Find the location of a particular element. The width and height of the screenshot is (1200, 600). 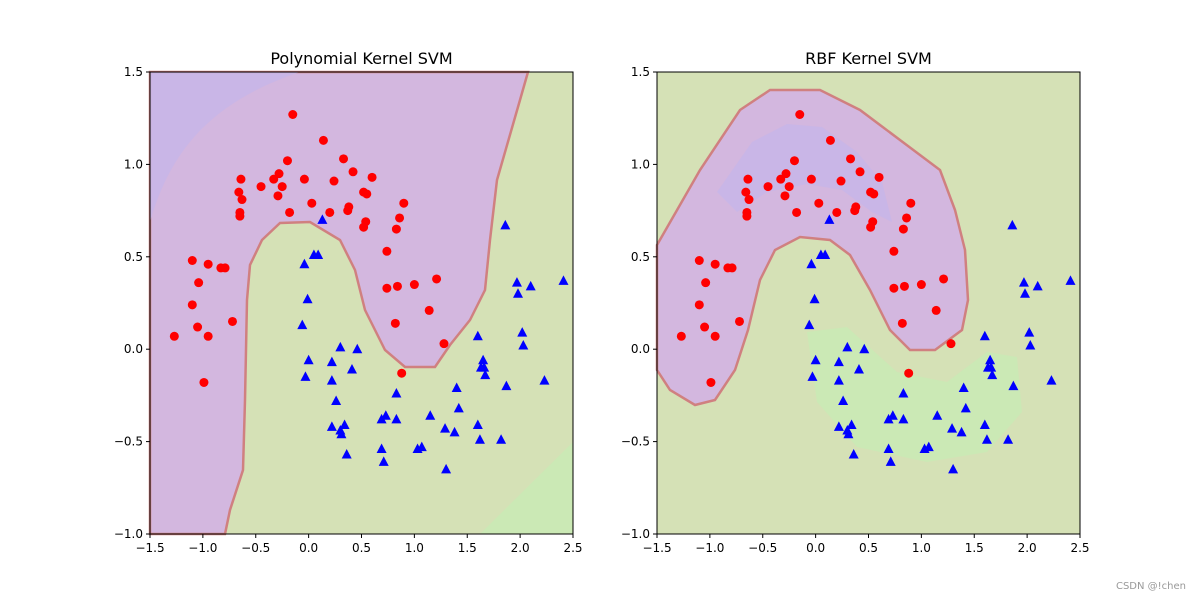

y-tick-label: 0.0 is located at coordinates (133, 349).